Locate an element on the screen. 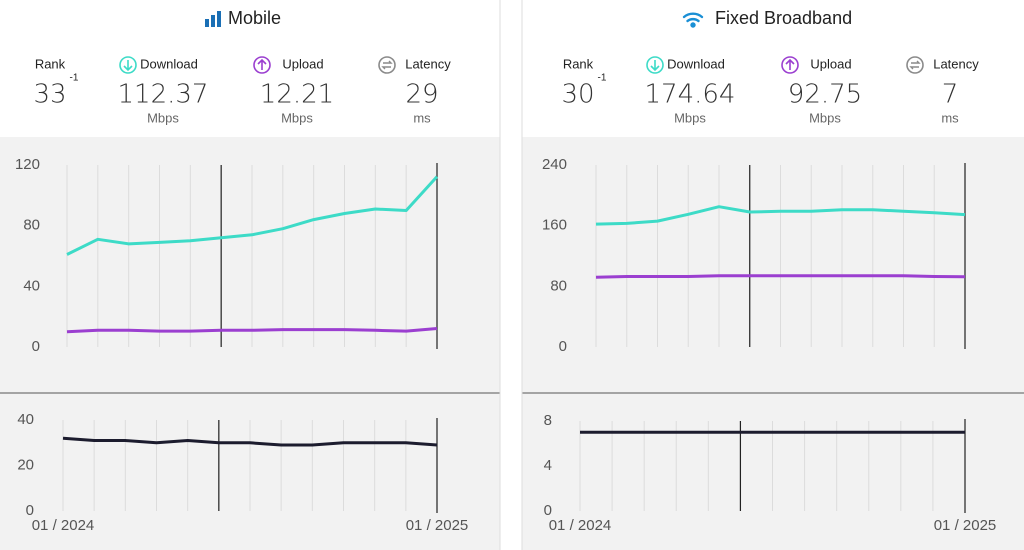 The width and height of the screenshot is (1024, 550). y-tick-label: 240 is located at coordinates (554, 164).